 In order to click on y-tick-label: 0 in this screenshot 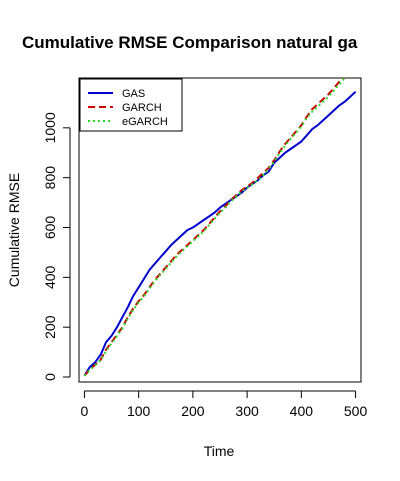, I will do `click(50, 377)`.